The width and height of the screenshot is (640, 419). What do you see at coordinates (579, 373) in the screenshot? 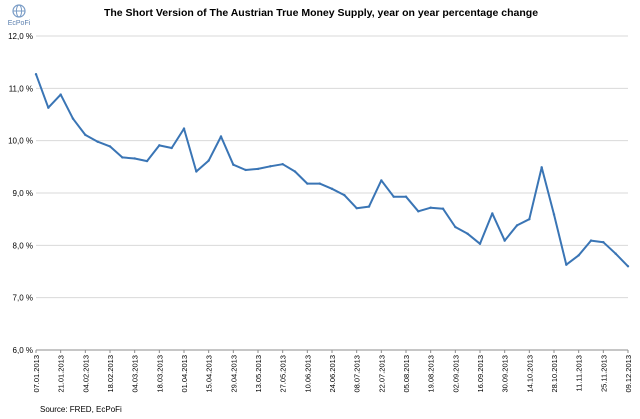
I see `x-tick-label: 11.11.2013` at bounding box center [579, 373].